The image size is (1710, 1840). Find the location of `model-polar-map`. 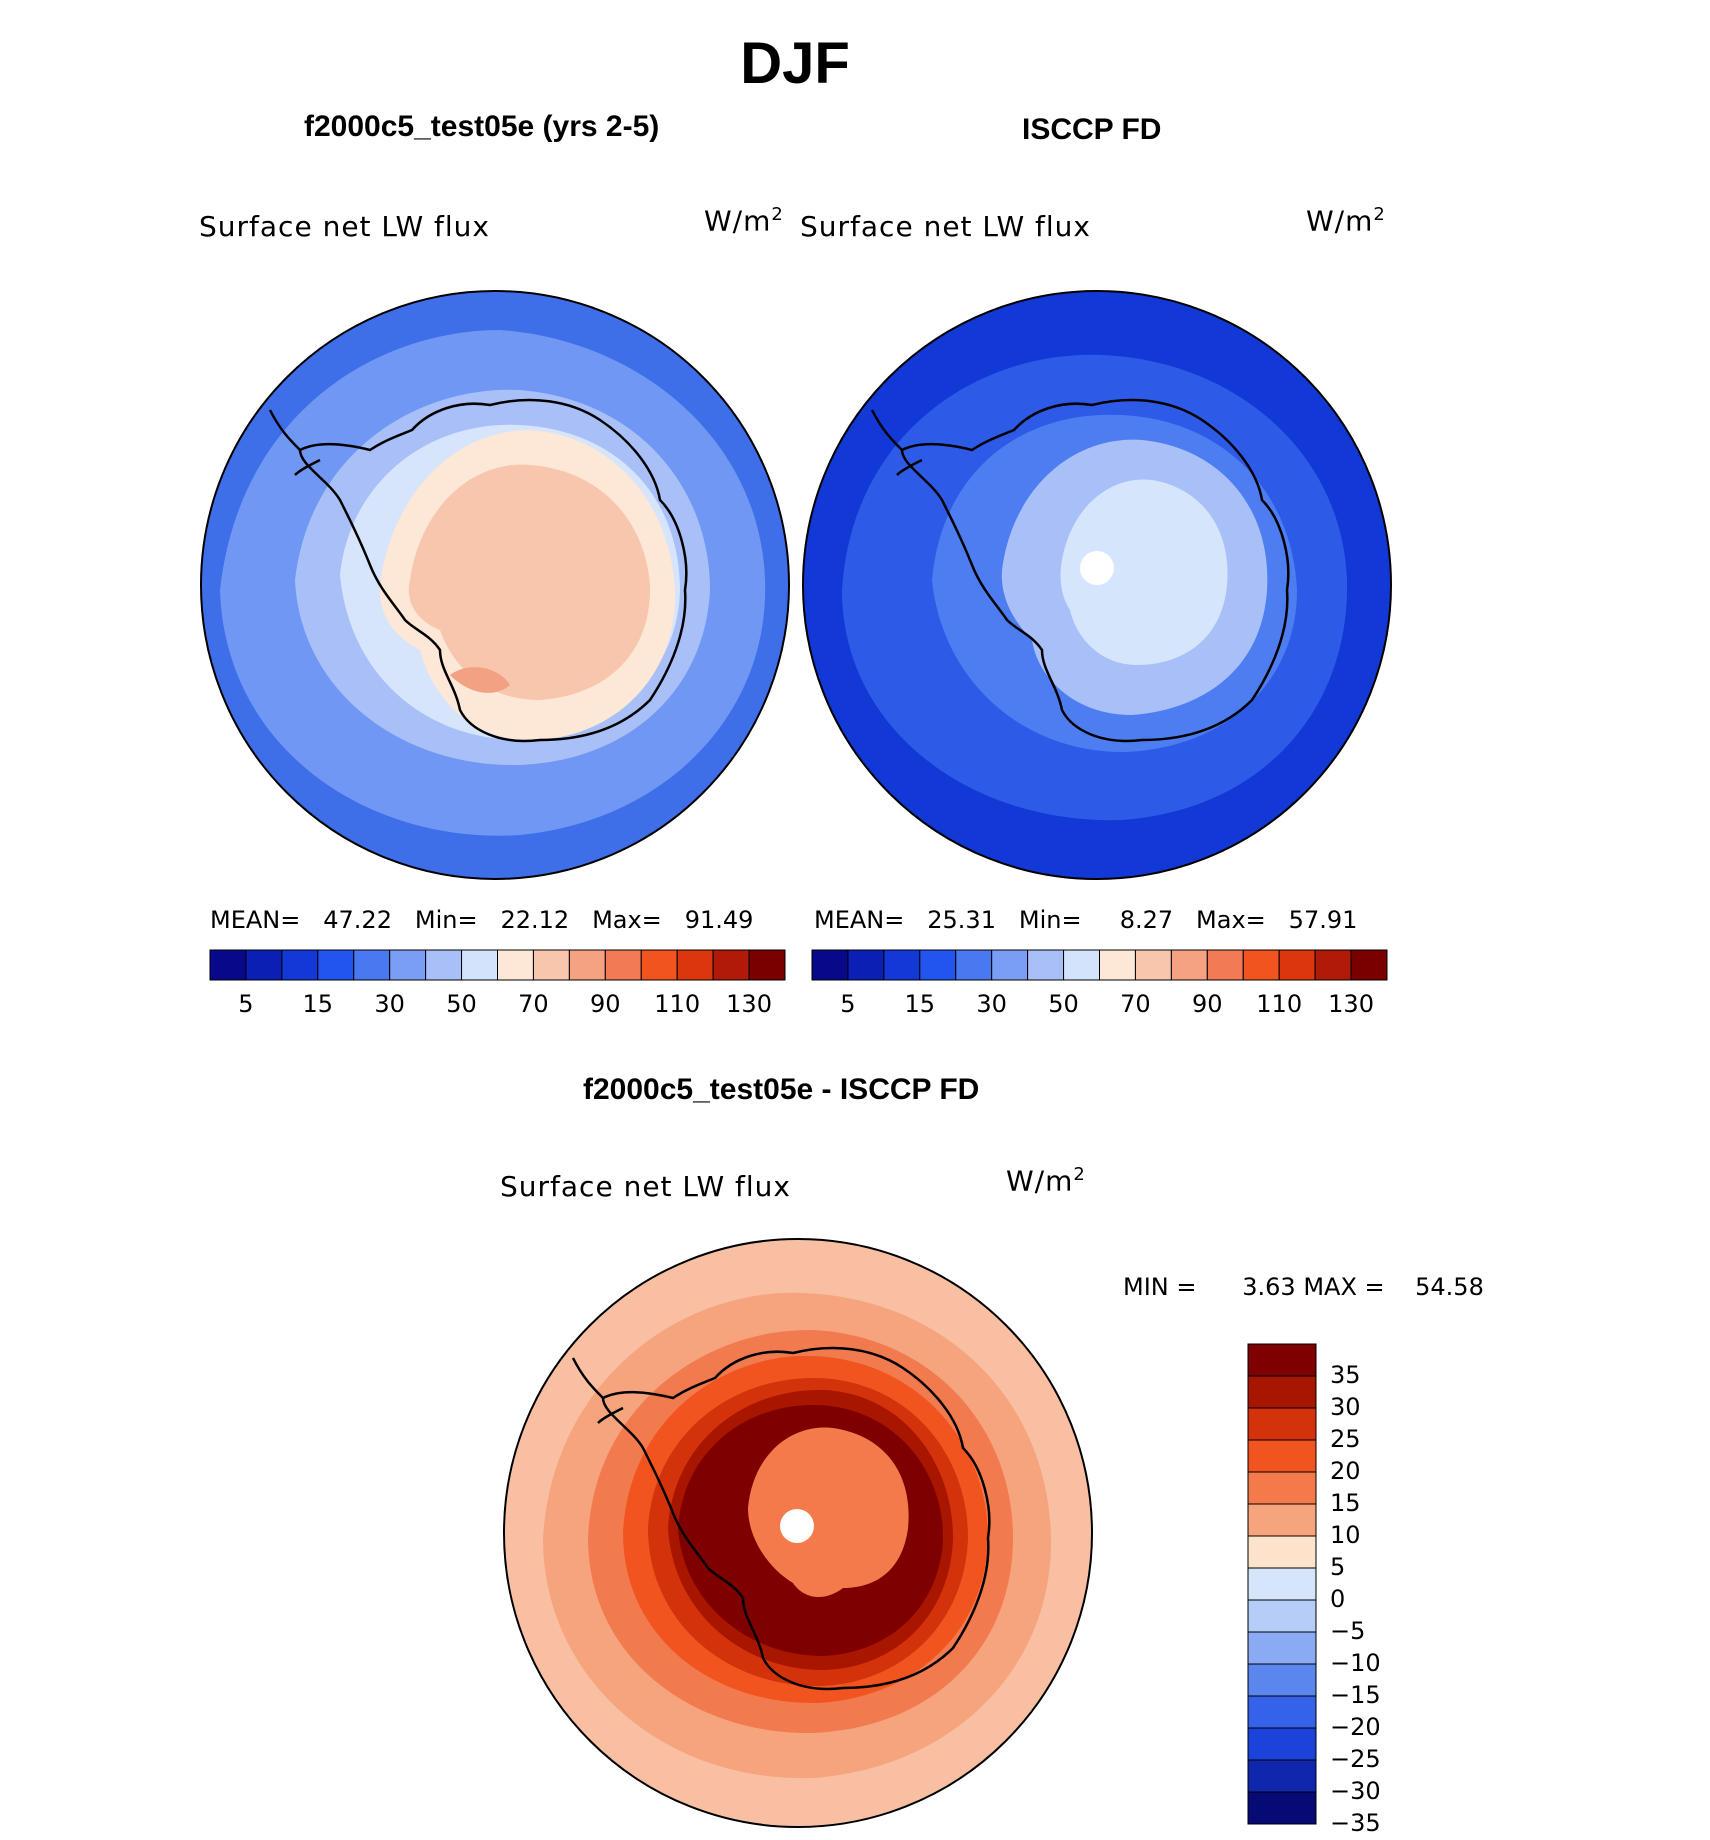

model-polar-map is located at coordinates (495, 585).